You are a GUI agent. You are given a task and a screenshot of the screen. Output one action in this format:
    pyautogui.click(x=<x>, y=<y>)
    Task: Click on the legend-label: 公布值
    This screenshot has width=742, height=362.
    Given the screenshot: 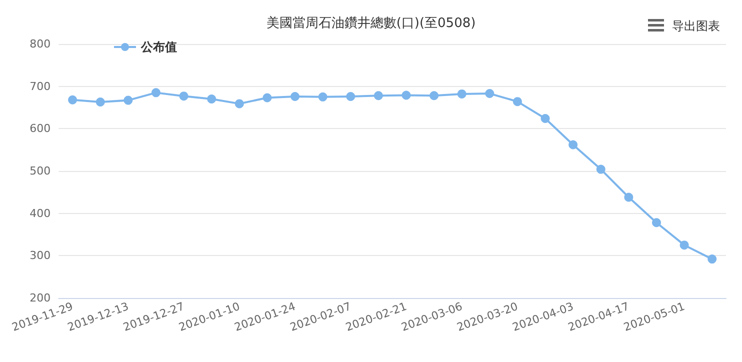 What is the action you would take?
    pyautogui.click(x=158, y=47)
    